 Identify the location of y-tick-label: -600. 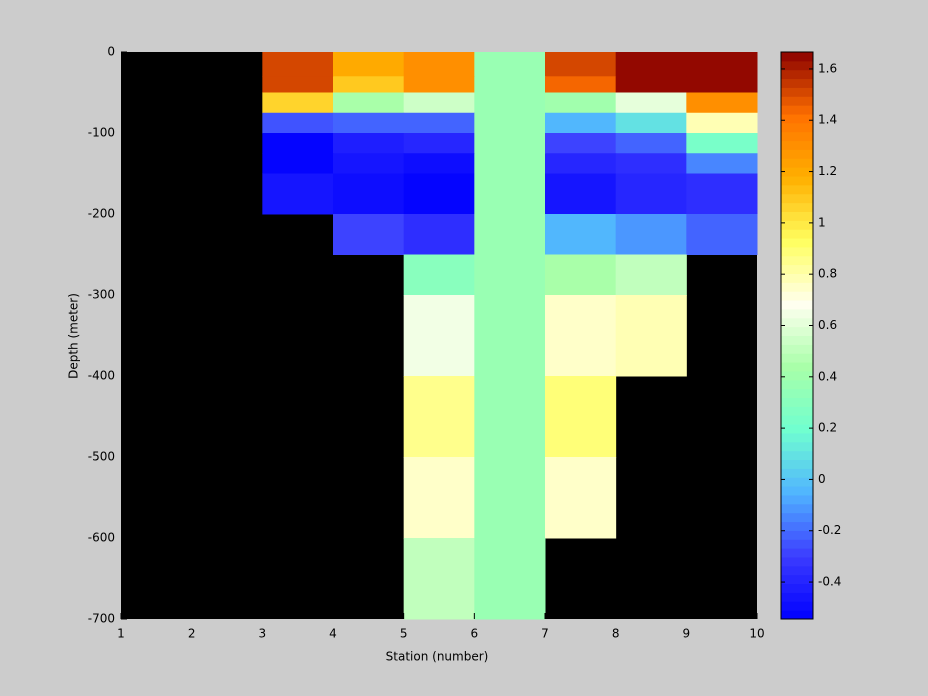
(101, 538).